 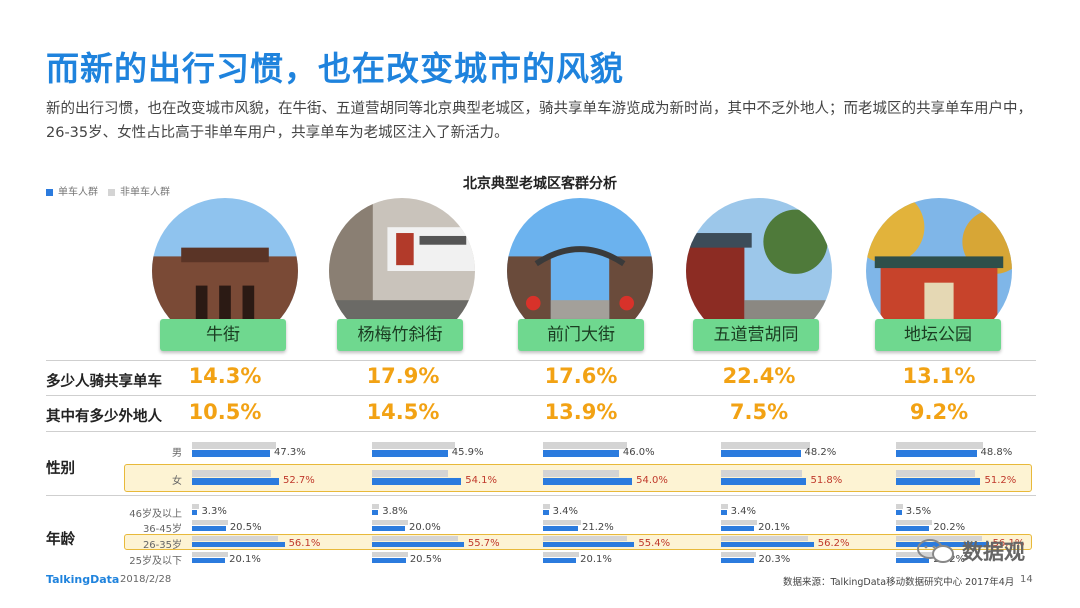 What do you see at coordinates (139, 190) in the screenshot?
I see `legend-item-nonriders: 非单车人群` at bounding box center [139, 190].